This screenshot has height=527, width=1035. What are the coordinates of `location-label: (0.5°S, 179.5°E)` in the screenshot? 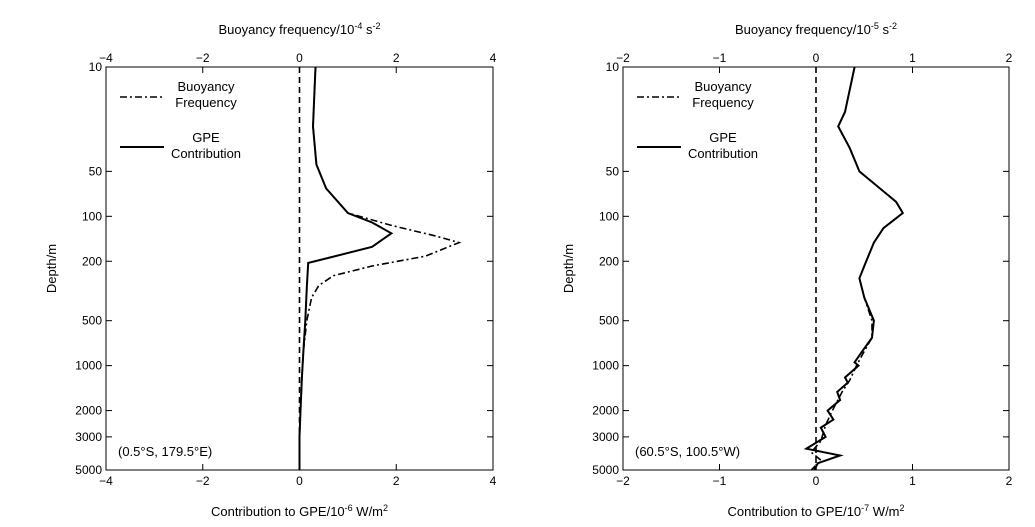 It's located at (165, 451).